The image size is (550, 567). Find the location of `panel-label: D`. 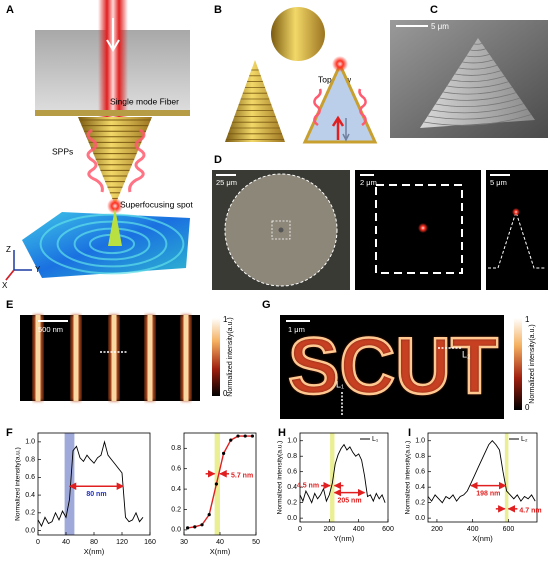

panel-label: D is located at coordinates (218, 160).